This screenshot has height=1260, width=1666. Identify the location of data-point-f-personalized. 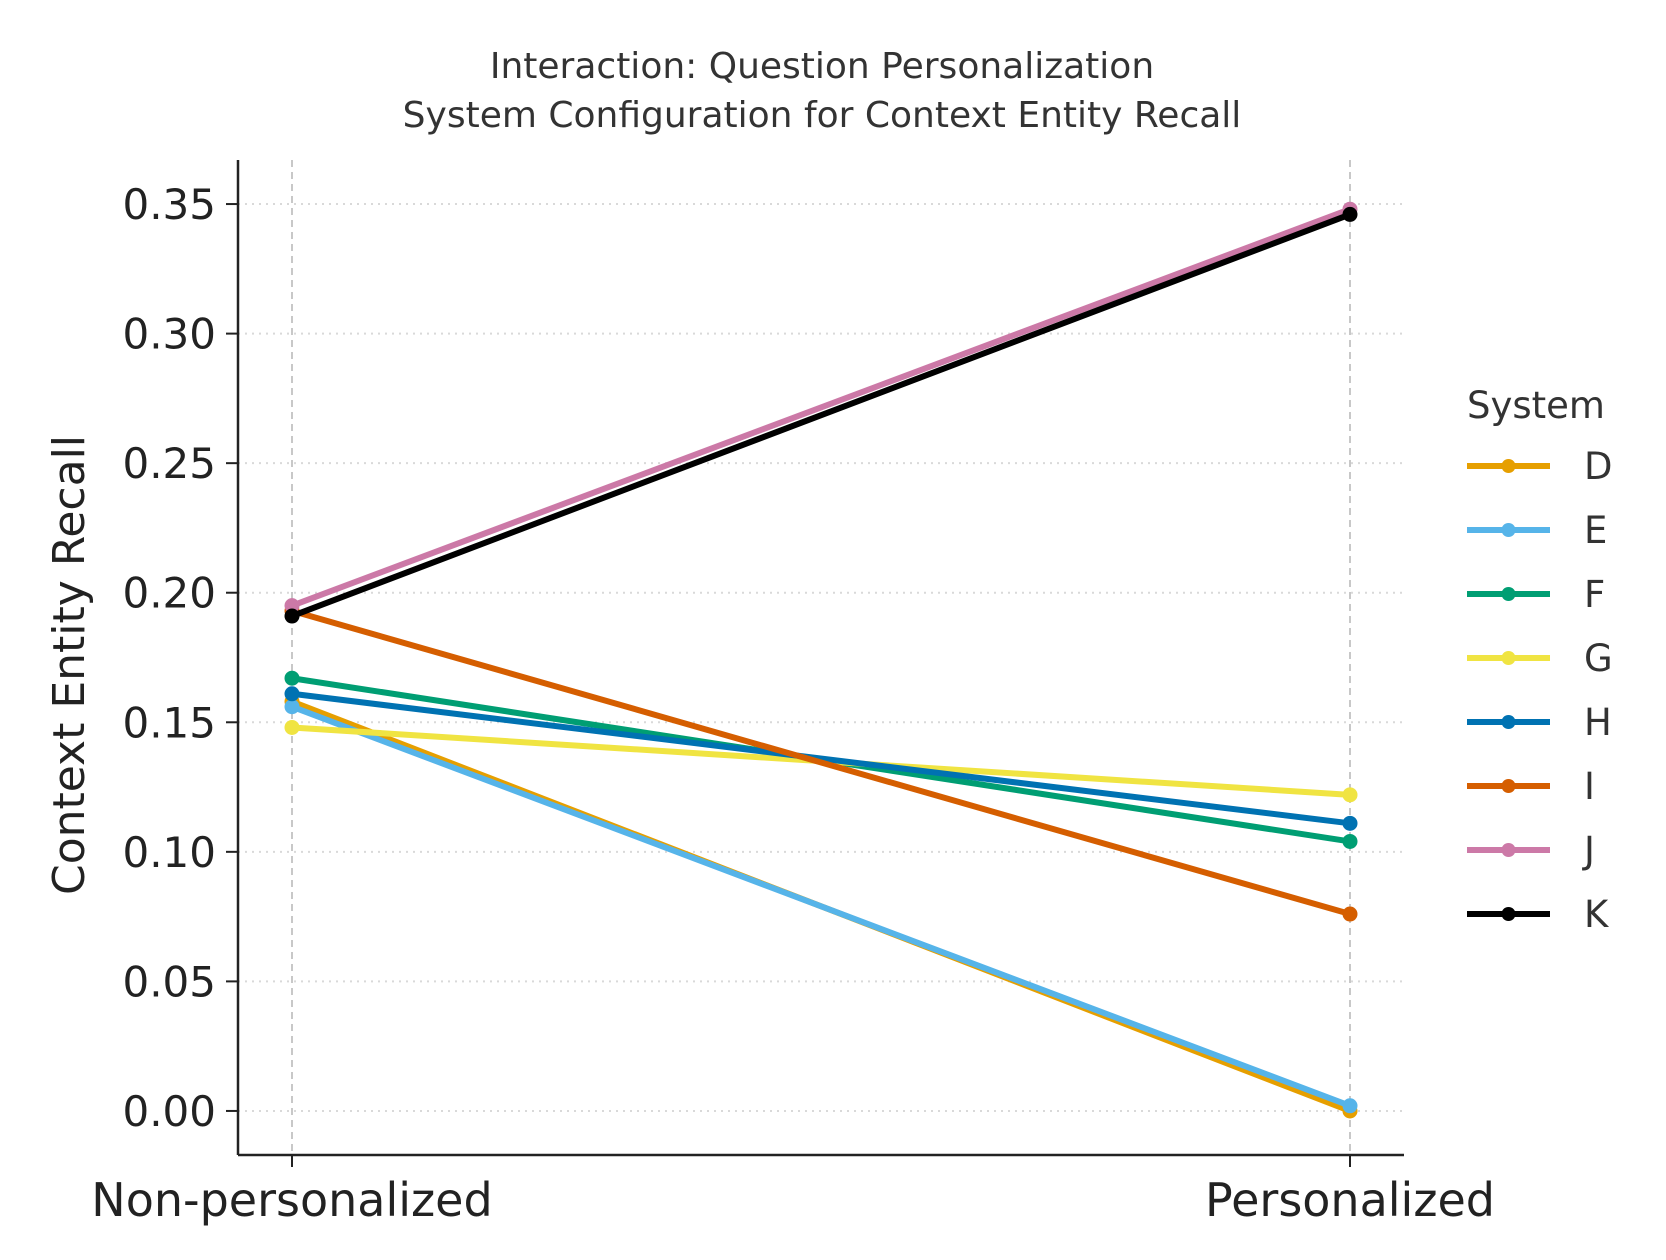
(1350, 841).